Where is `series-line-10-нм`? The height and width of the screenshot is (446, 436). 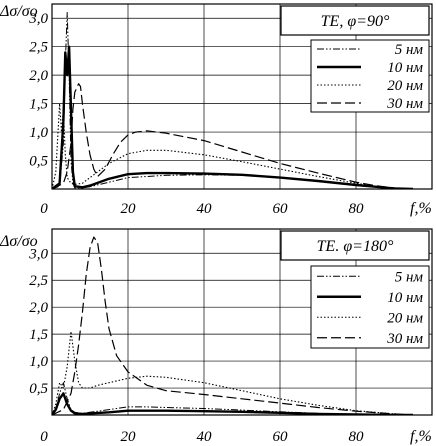 series-line-10-нм is located at coordinates (232, 403).